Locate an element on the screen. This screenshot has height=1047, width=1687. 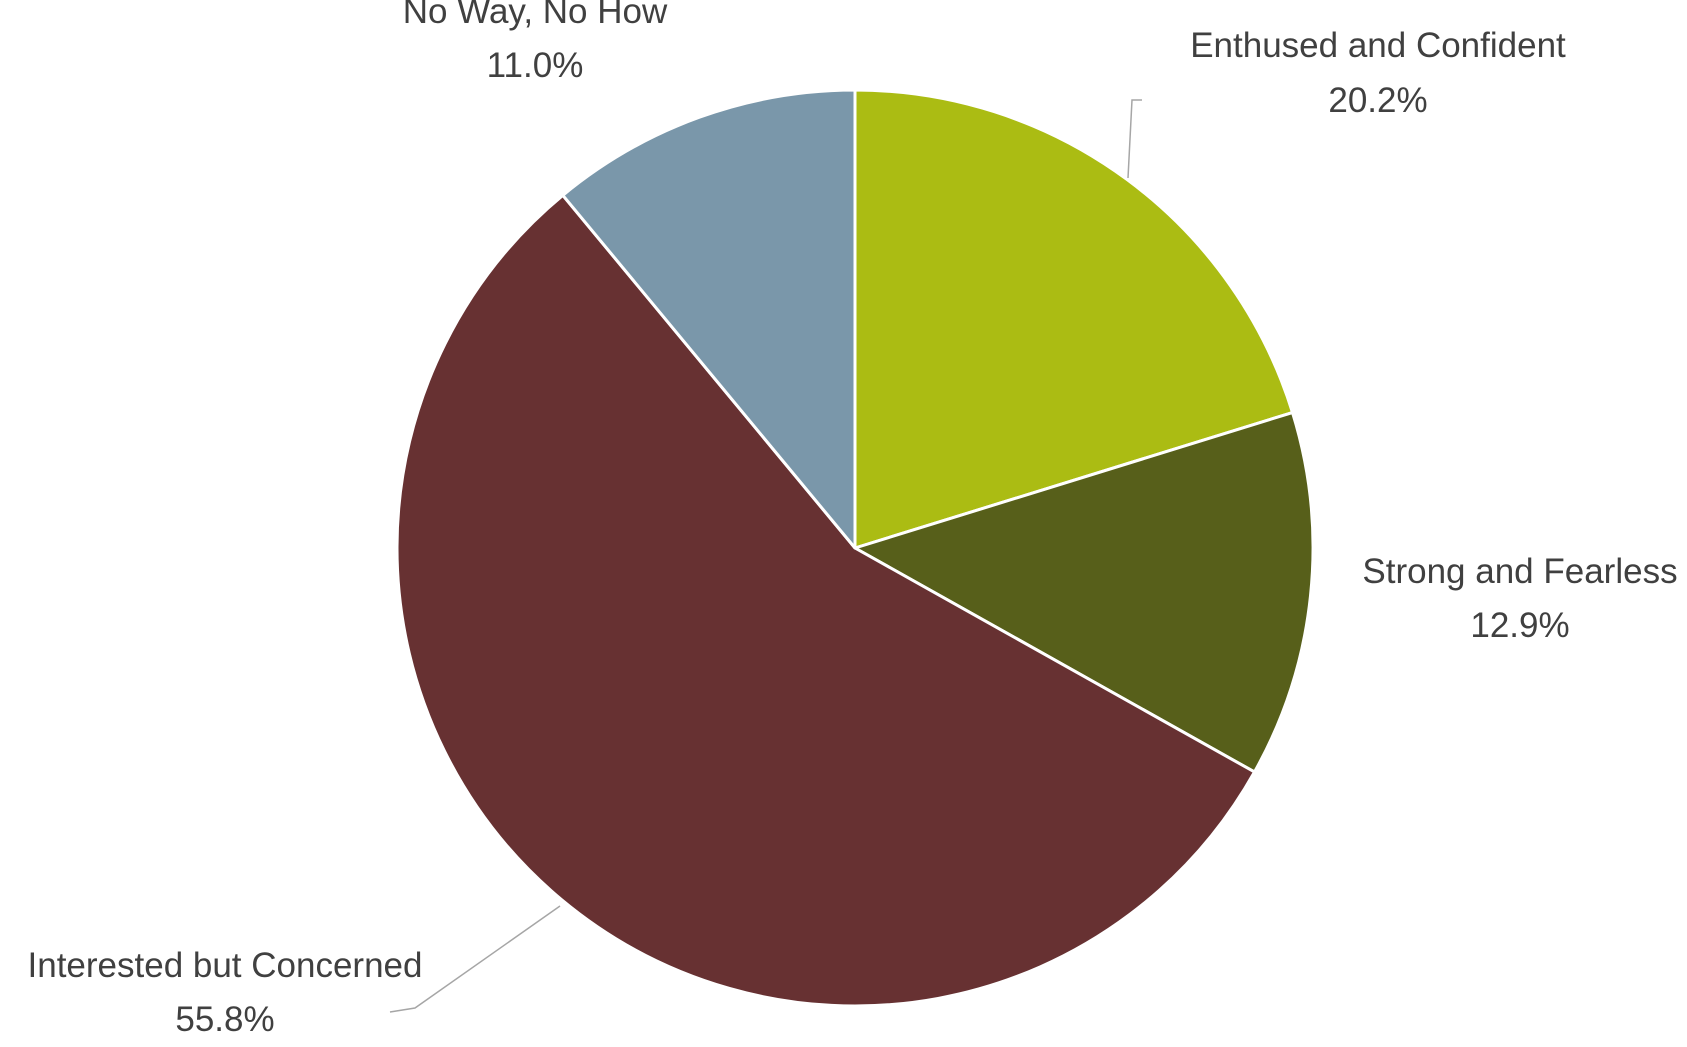
leader-line-enthused-and-confident is located at coordinates (1134, 139).